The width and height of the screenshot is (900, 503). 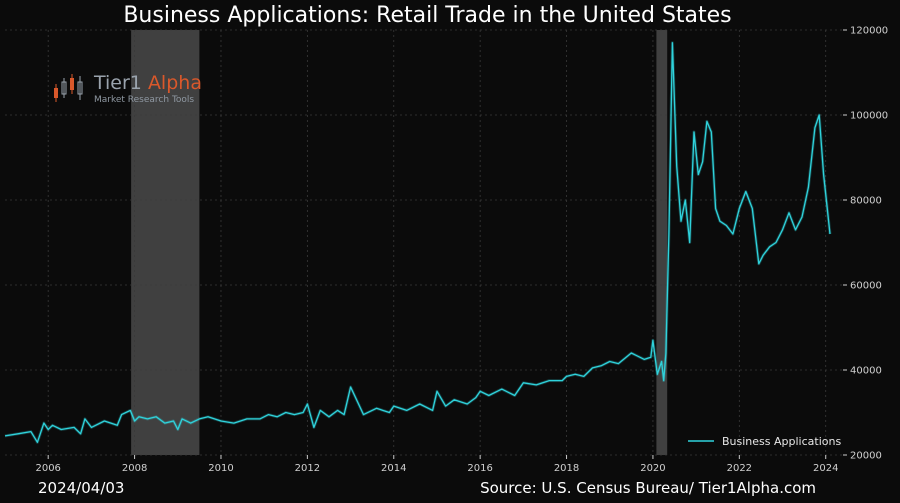 What do you see at coordinates (118, 83) in the screenshot?
I see `logo-name-part1: Tier1` at bounding box center [118, 83].